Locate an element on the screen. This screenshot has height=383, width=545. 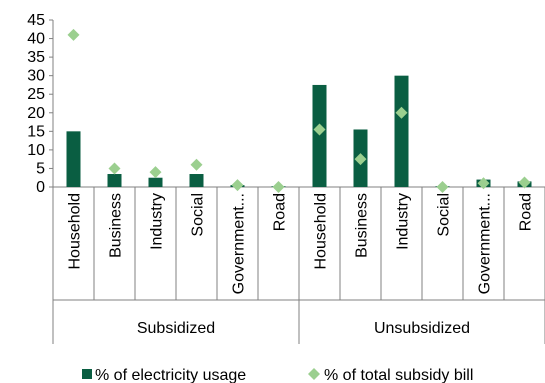
y-tick-label: 30 is located at coordinates (36, 76).